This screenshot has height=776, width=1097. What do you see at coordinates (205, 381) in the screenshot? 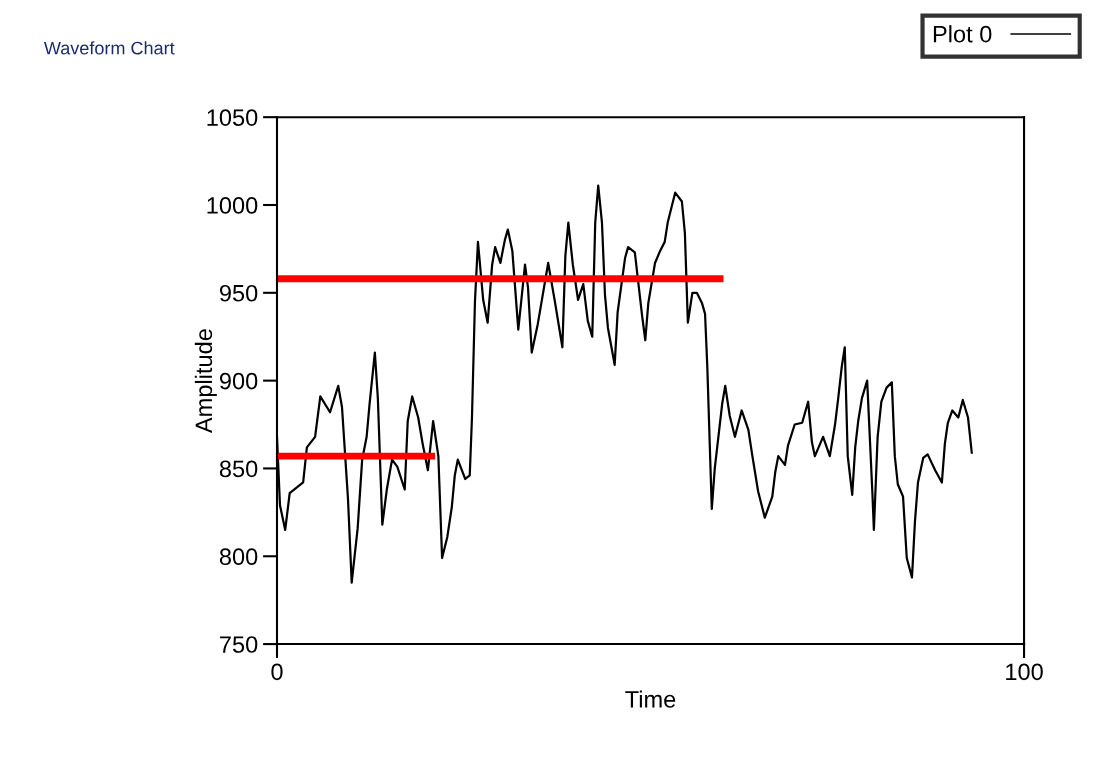
I see `y-axis-title: Amplitude` at bounding box center [205, 381].